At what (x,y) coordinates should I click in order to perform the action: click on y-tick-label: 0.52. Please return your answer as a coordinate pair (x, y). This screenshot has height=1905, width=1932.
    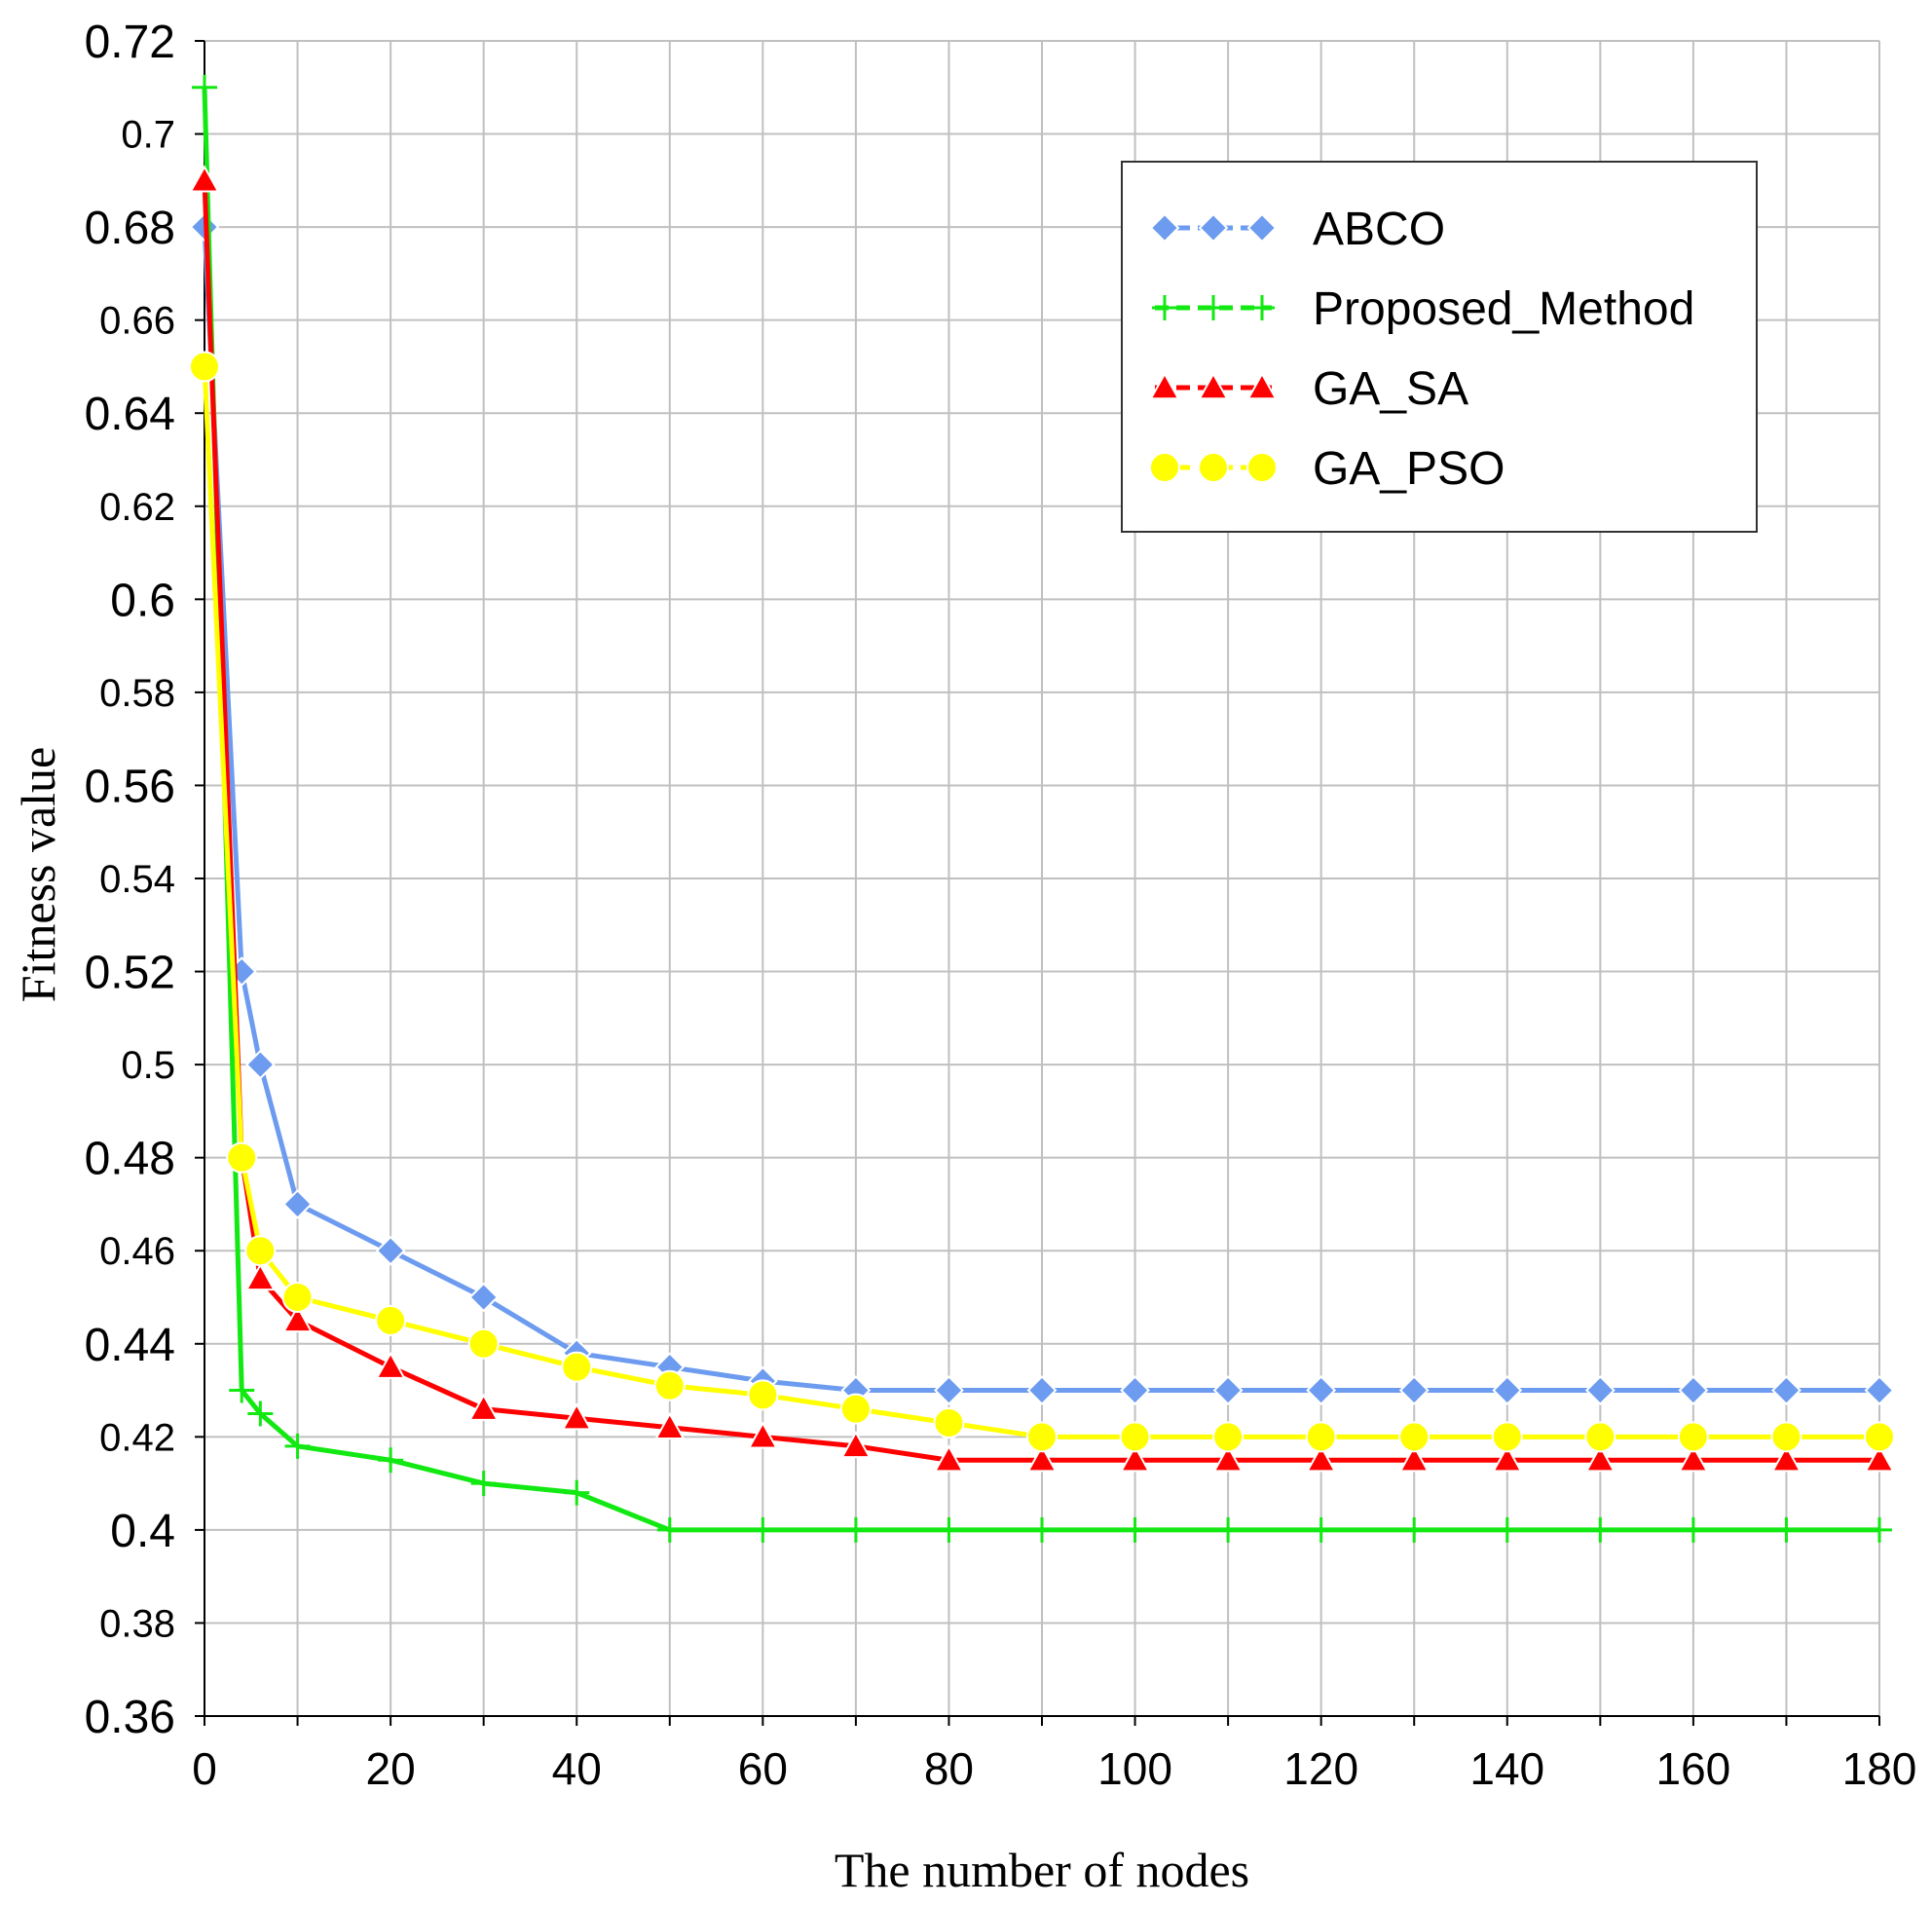
    Looking at the image, I should click on (130, 974).